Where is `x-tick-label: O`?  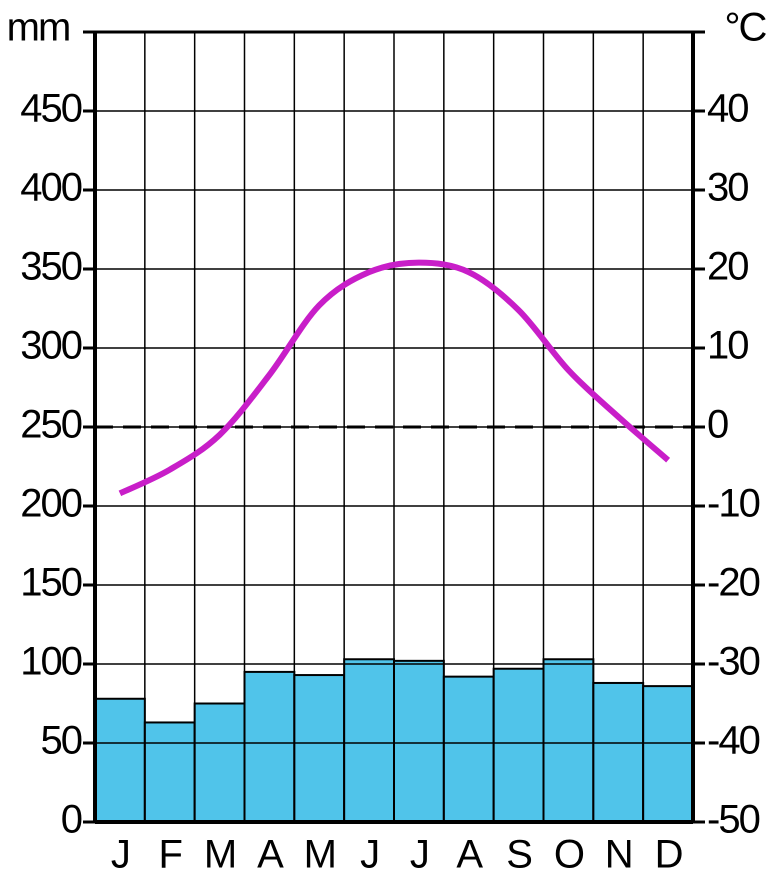 x-tick-label: O is located at coordinates (569, 855).